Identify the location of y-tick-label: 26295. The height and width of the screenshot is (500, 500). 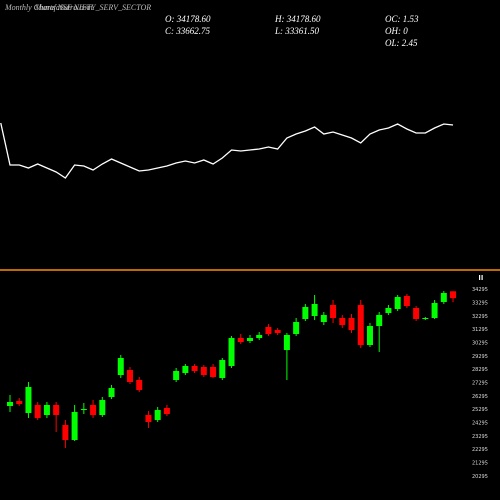
(480, 397).